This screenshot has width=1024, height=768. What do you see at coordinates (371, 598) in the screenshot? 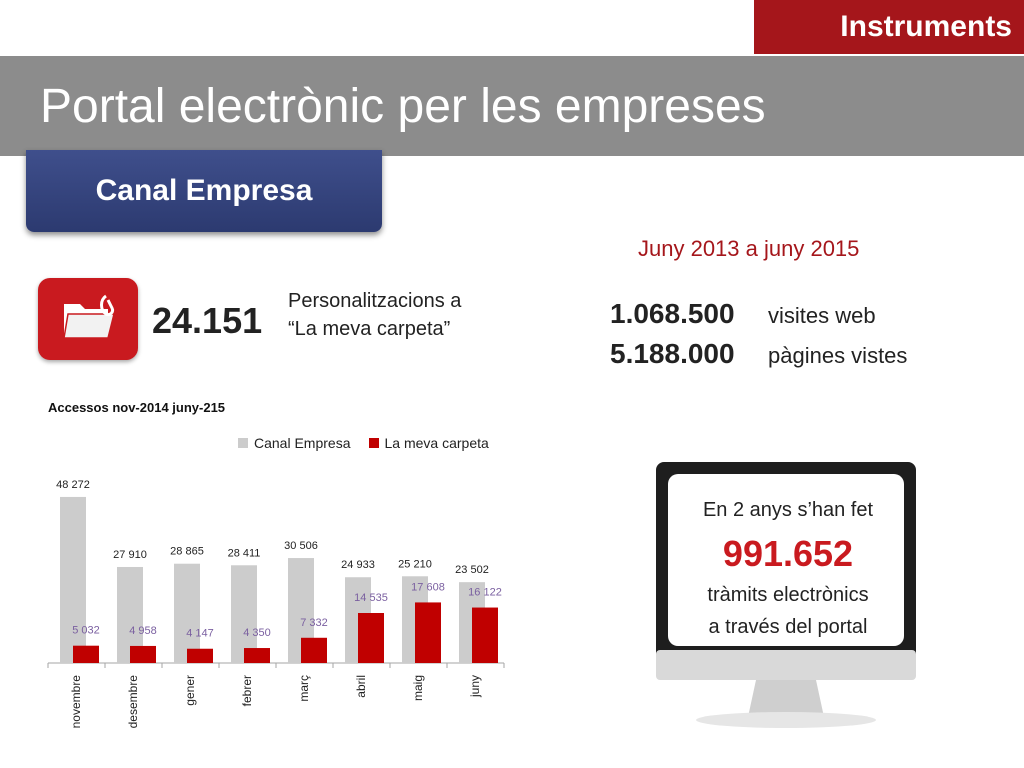
I see `data-label: 14 535` at bounding box center [371, 598].